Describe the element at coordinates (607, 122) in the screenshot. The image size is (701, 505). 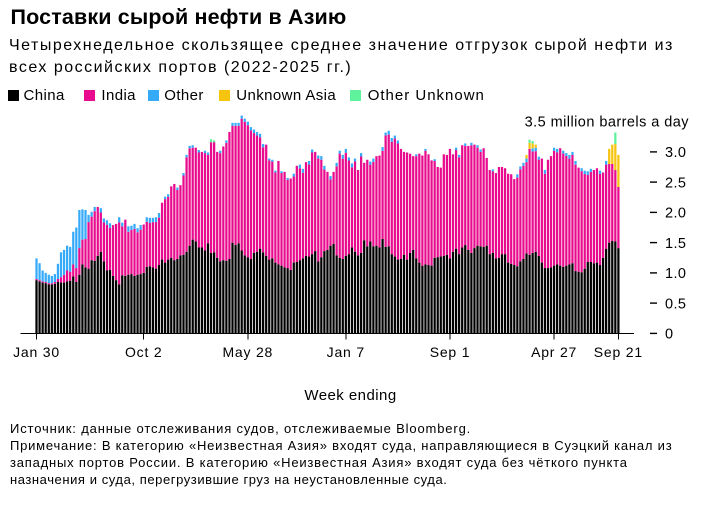
I see `svg-text: 3.5 million barrels a day` at that location.